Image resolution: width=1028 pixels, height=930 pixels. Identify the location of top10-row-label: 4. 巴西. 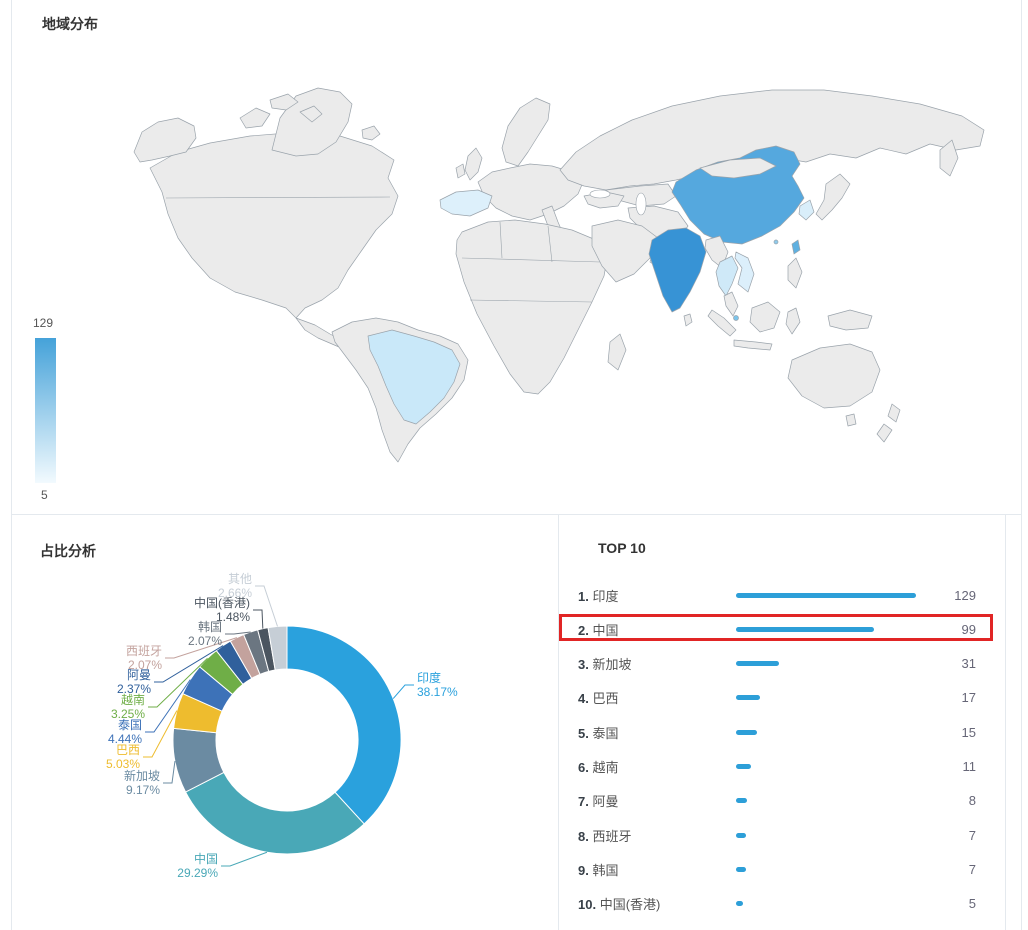
(657, 697).